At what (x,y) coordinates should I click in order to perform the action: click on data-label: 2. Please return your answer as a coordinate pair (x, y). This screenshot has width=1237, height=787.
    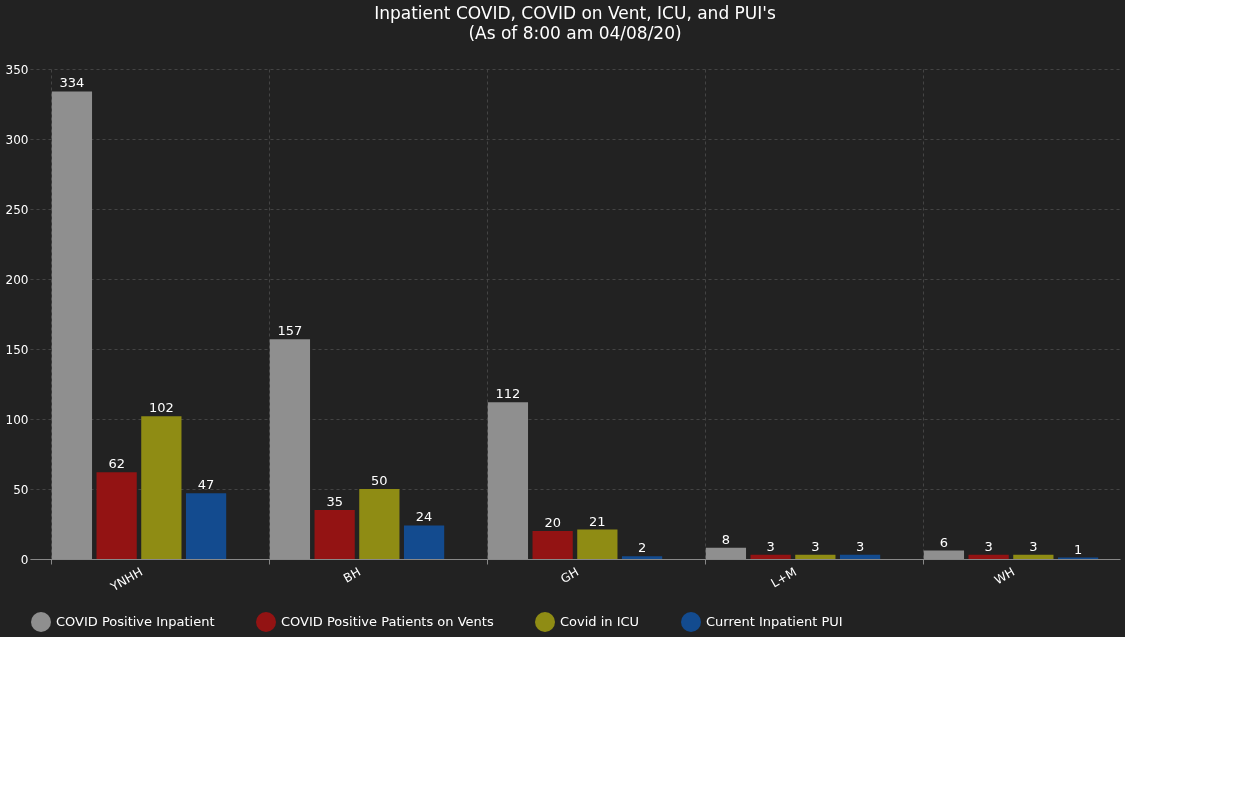
    Looking at the image, I should click on (642, 548).